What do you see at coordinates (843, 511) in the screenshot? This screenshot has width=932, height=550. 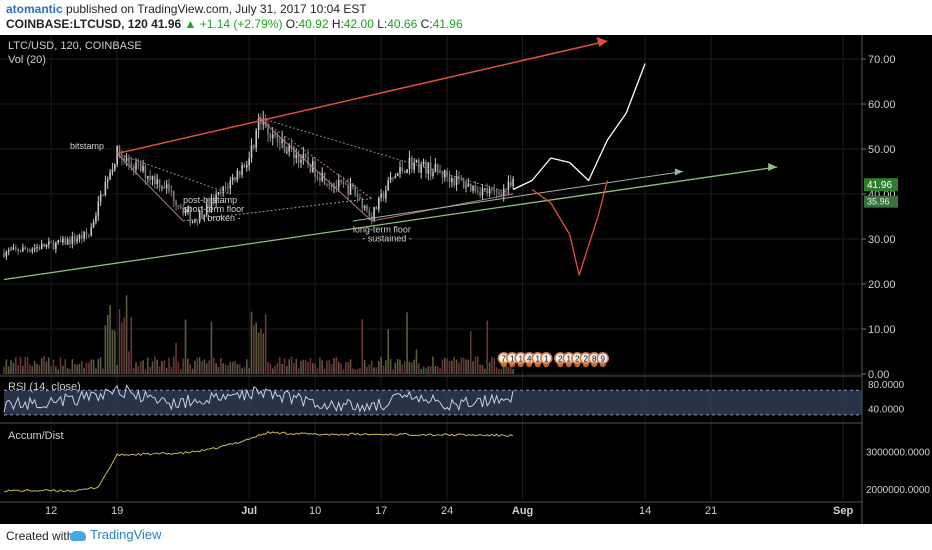 I see `x-tick-label: Sep` at bounding box center [843, 511].